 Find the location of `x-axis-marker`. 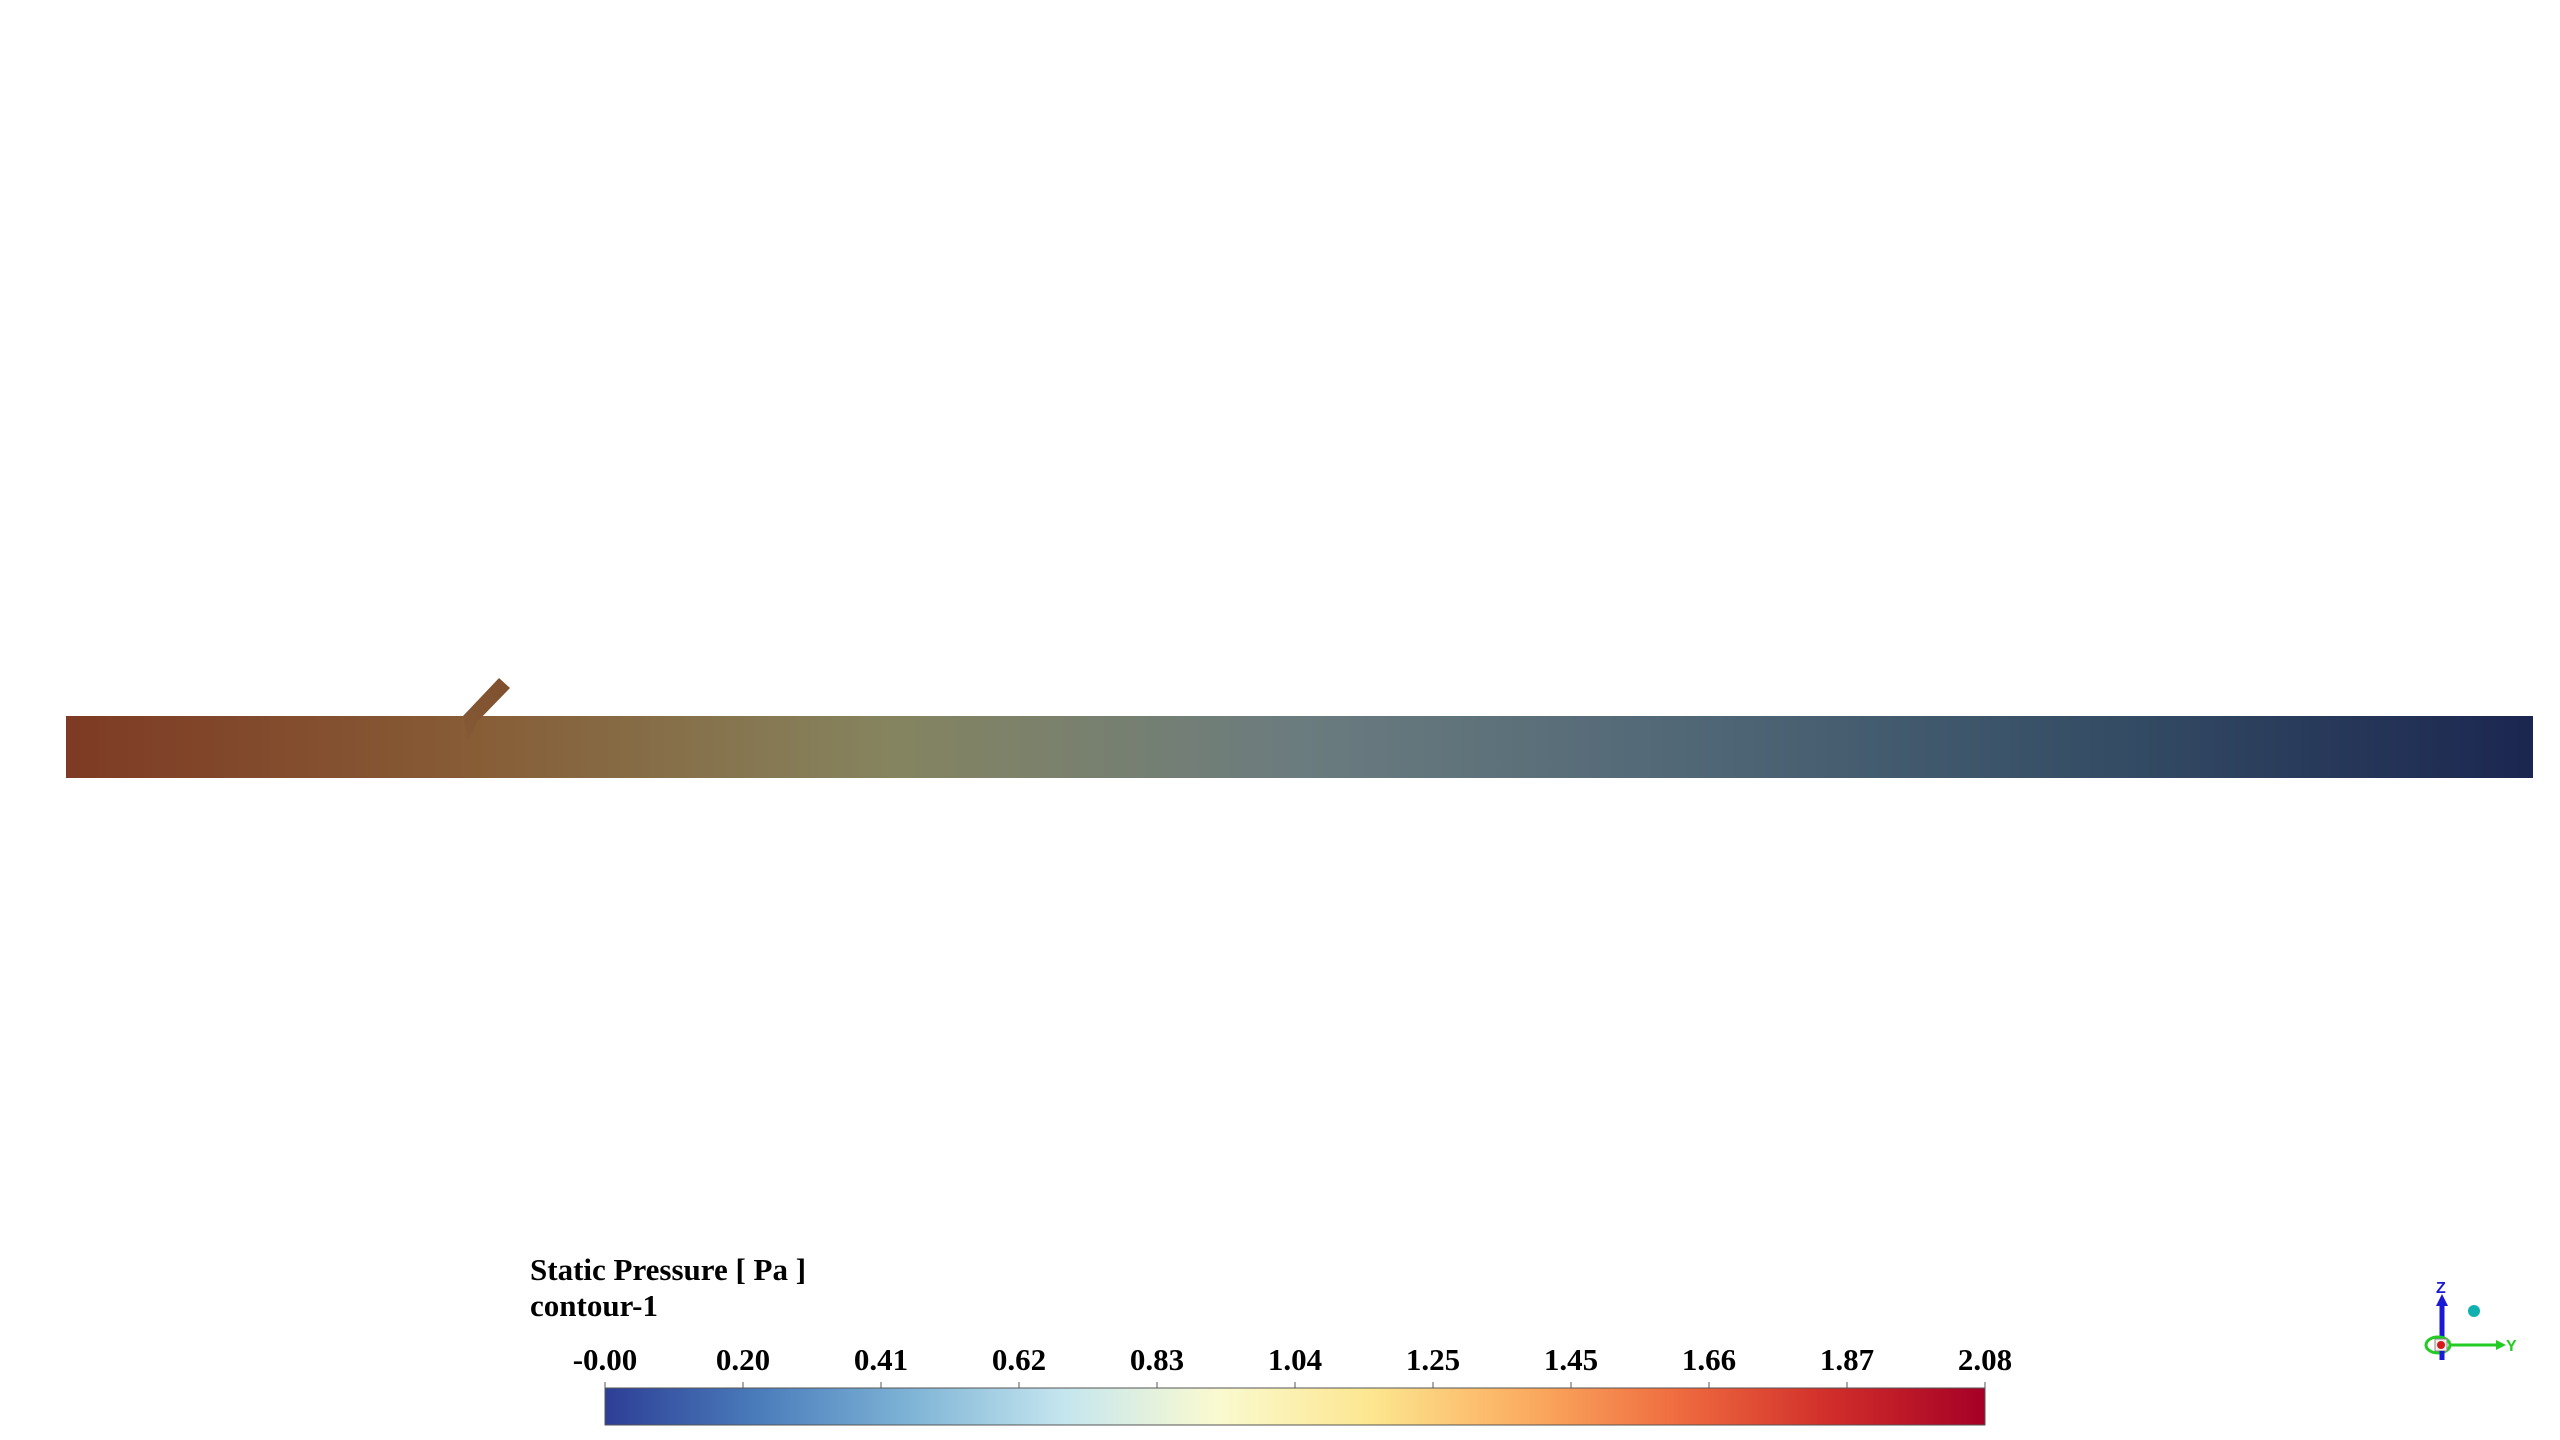

x-axis-marker is located at coordinates (2441, 1345).